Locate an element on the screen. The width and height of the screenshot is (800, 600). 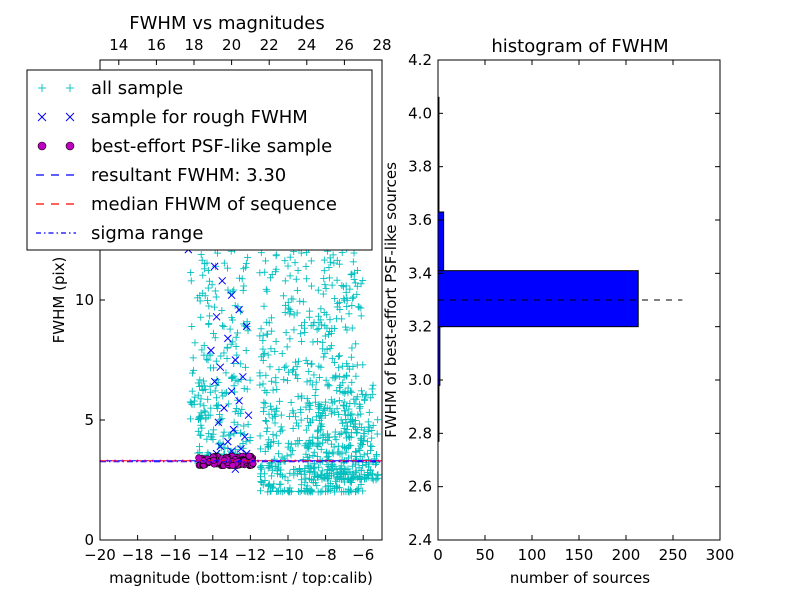
legend-marker is located at coordinates (42, 88).